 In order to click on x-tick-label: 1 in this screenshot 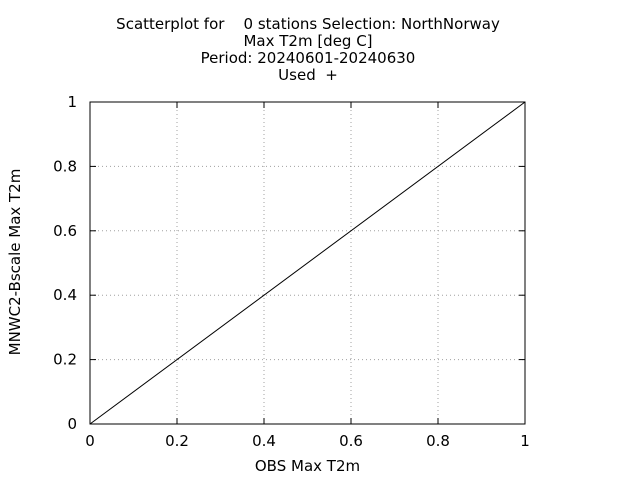, I will do `click(525, 441)`.